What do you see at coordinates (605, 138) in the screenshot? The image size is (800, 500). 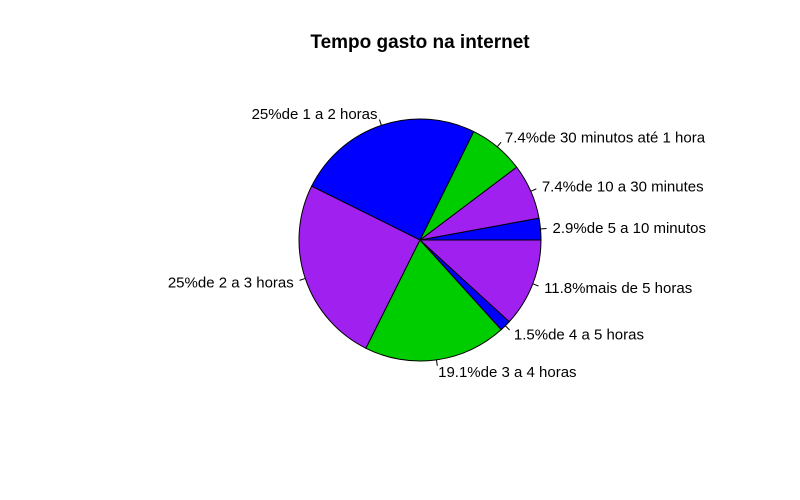 I see `pie-label-2: 7.4%de 30 minutos até 1 hora` at bounding box center [605, 138].